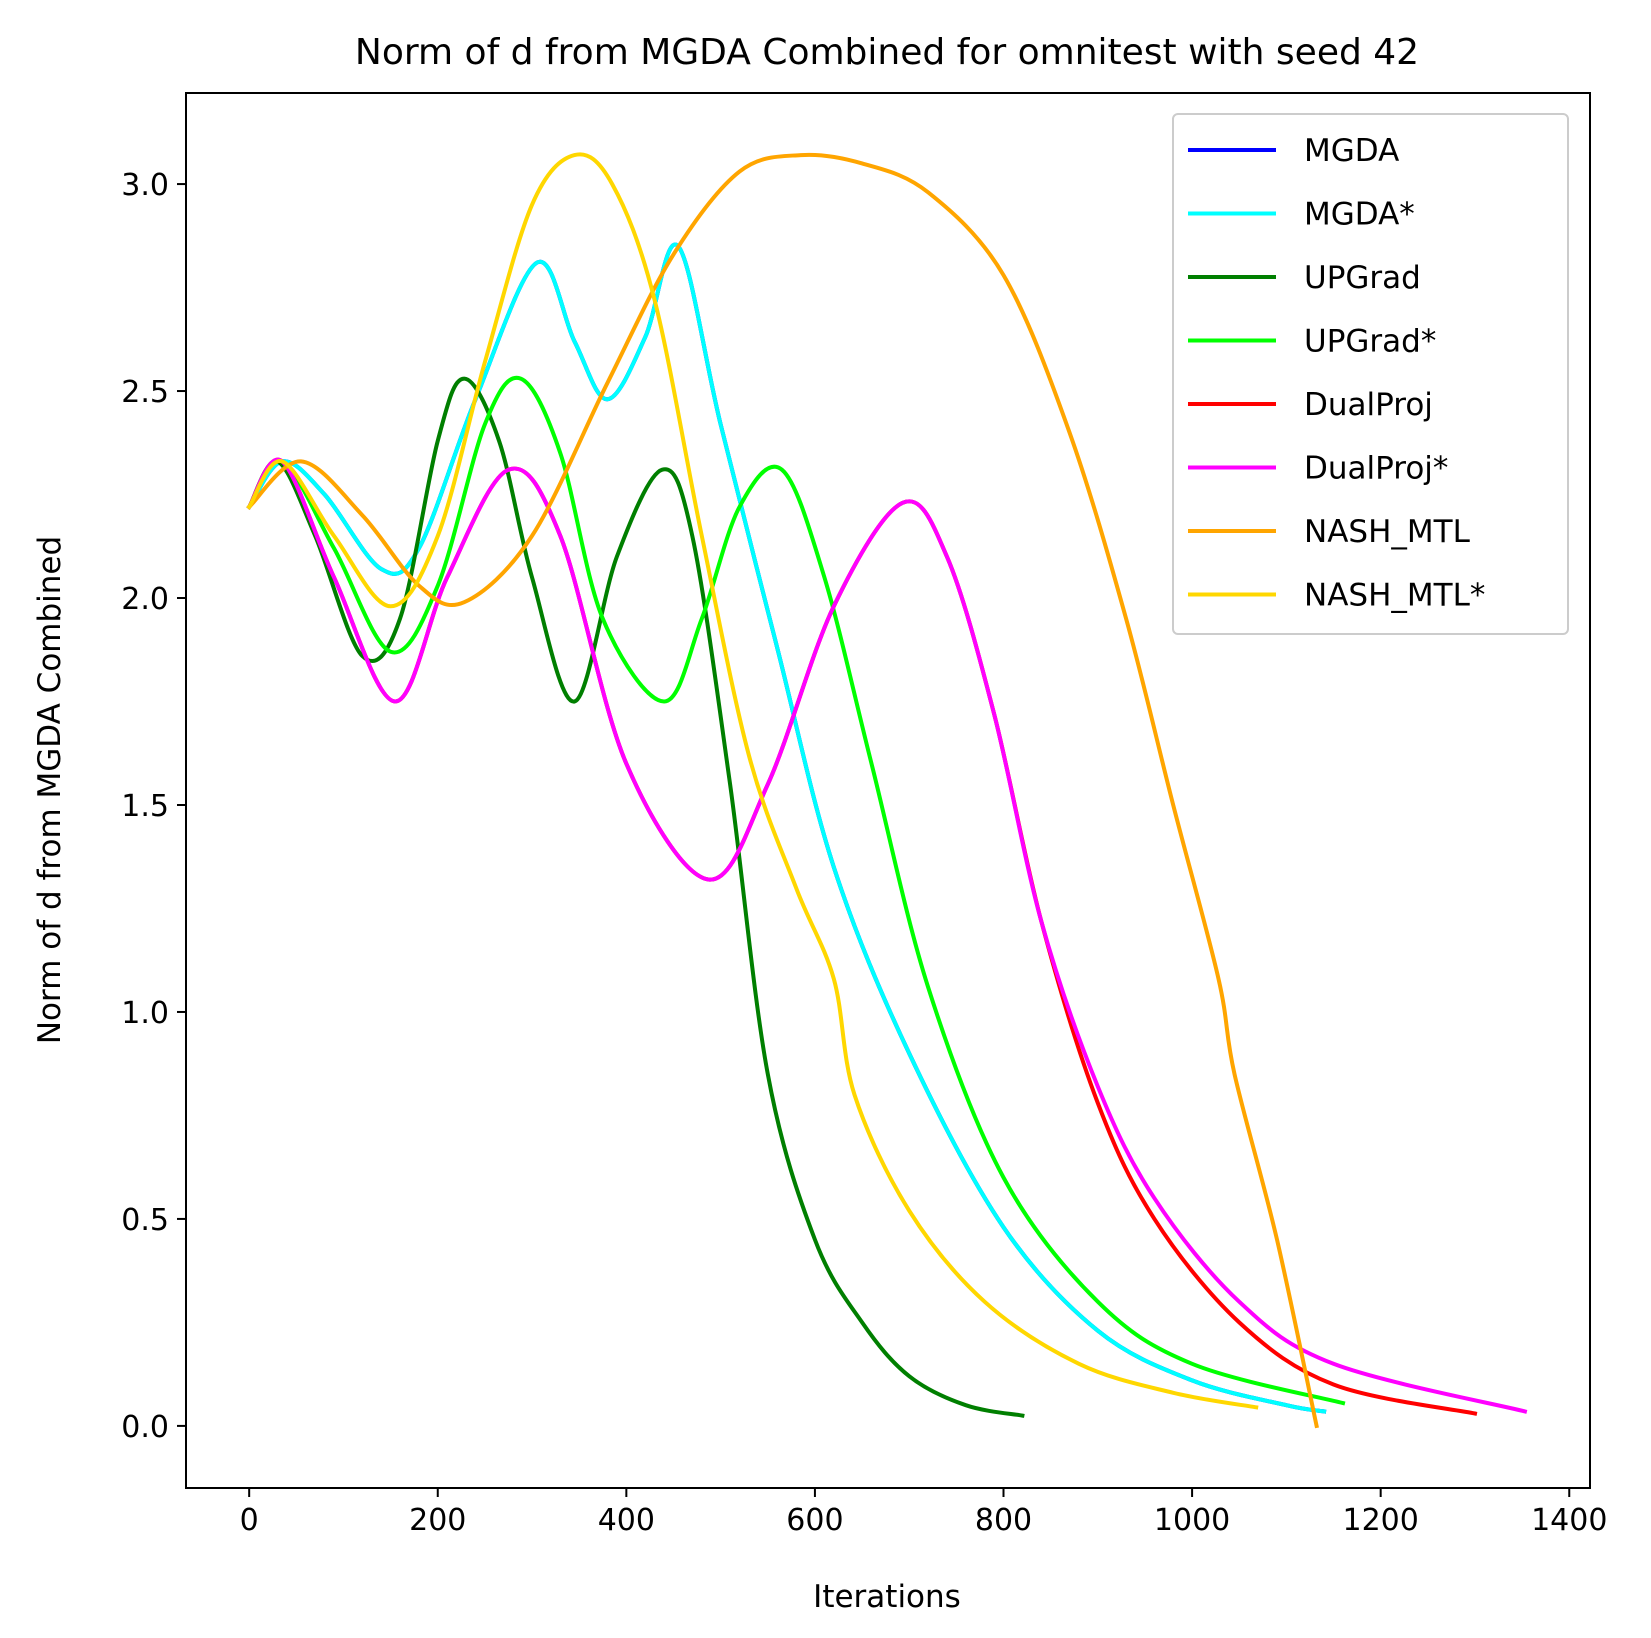 This screenshot has width=1651, height=1638. What do you see at coordinates (1394, 596) in the screenshot?
I see `legend-label-nash-mtl-star: NASH_MTL*` at bounding box center [1394, 596].